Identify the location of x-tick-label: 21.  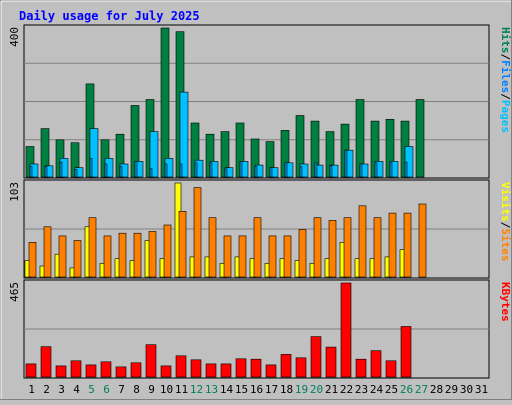
(331, 389).